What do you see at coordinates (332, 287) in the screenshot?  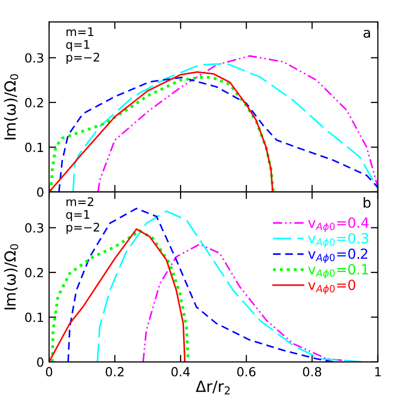 I see `legend-label: v$_{Aϕ0}$=0` at bounding box center [332, 287].